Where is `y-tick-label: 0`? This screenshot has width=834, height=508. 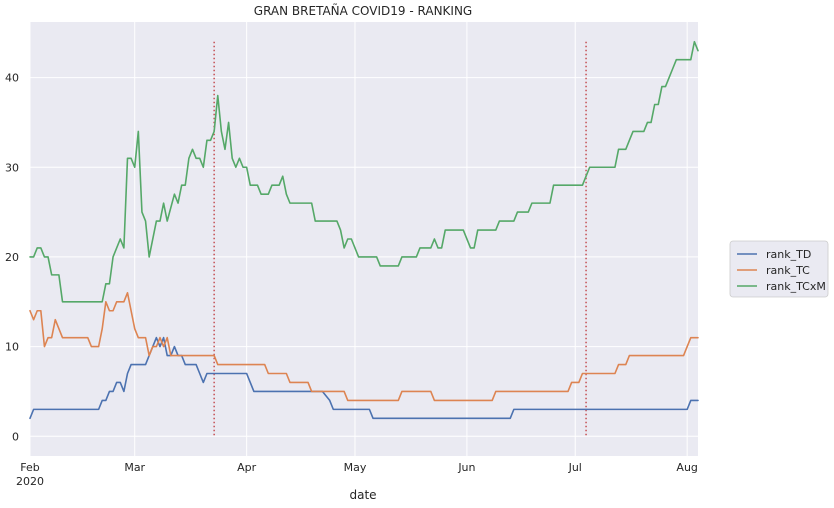
y-tick-label: 0 is located at coordinates (15, 436).